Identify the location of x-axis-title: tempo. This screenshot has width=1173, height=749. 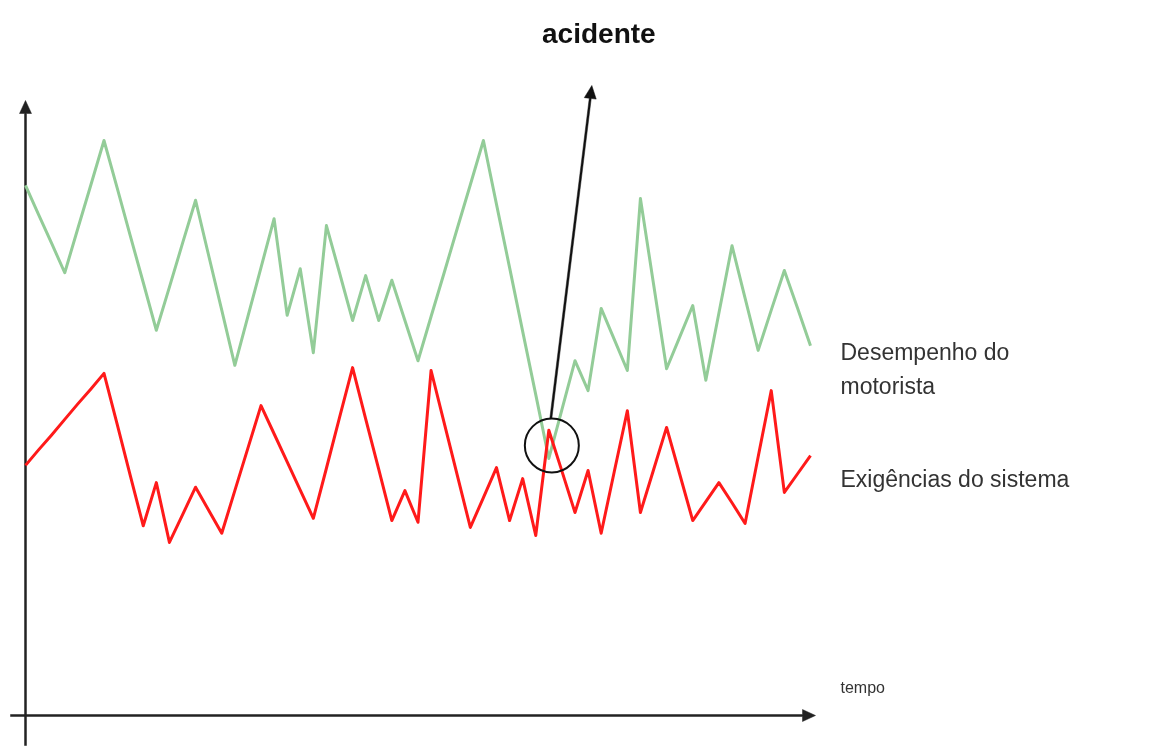
(863, 687).